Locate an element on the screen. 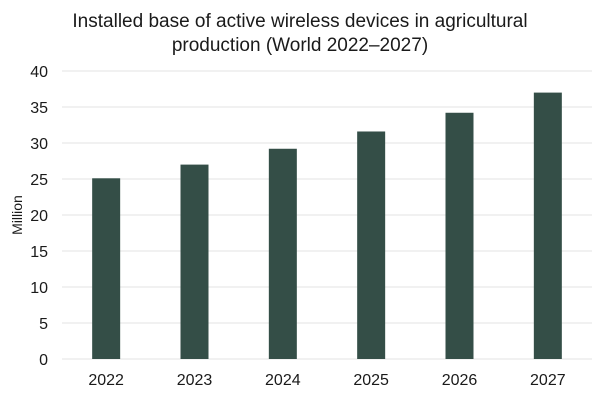 The image size is (600, 400). x-tick-label: 2024 is located at coordinates (283, 380).